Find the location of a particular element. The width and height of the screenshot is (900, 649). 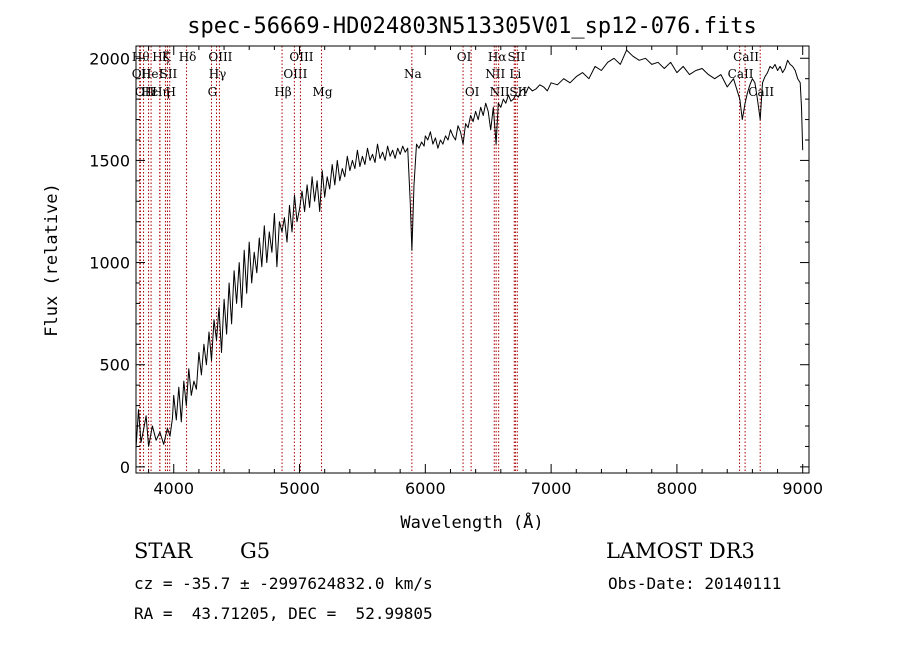

line-label-4: HeI is located at coordinates (152, 74).